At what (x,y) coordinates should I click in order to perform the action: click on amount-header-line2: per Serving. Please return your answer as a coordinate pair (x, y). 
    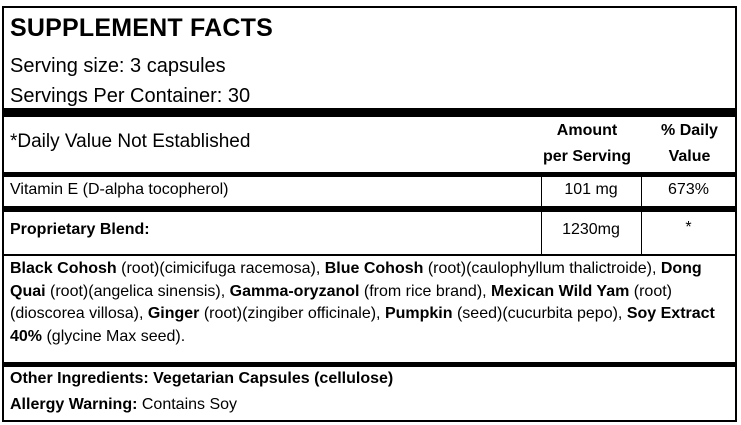
    Looking at the image, I should click on (587, 156).